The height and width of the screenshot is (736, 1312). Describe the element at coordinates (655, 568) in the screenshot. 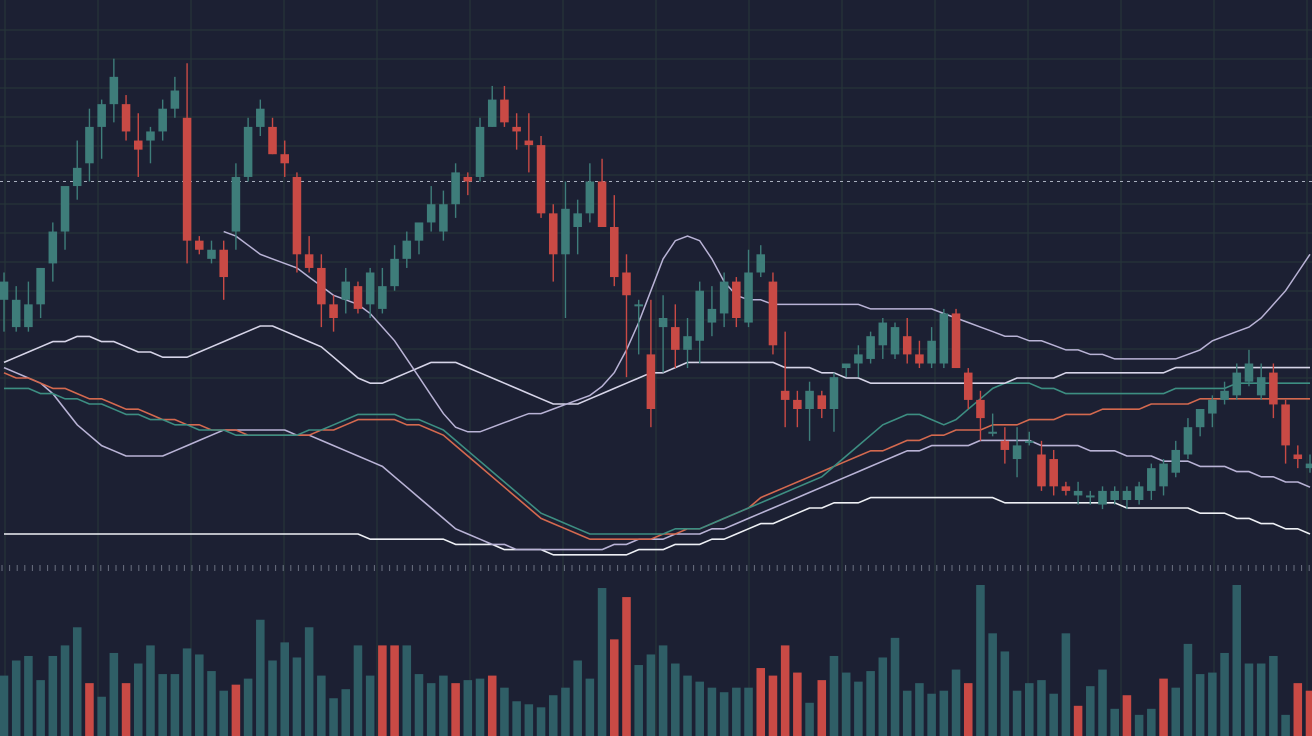

I see `separator-ticks` at that location.